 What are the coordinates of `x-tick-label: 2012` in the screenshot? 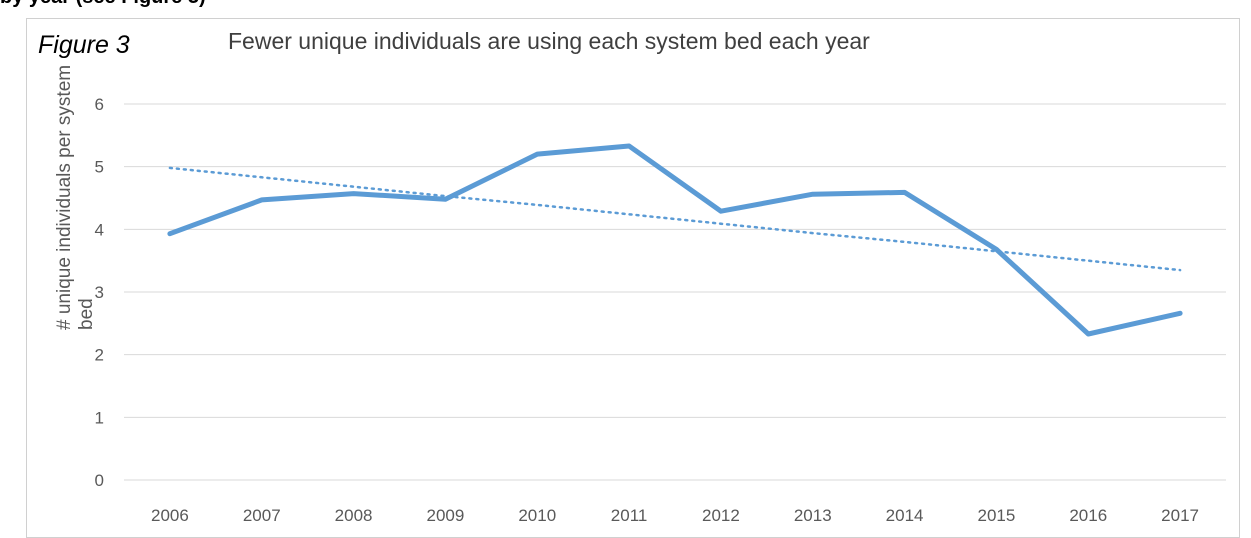 It's located at (721, 515).